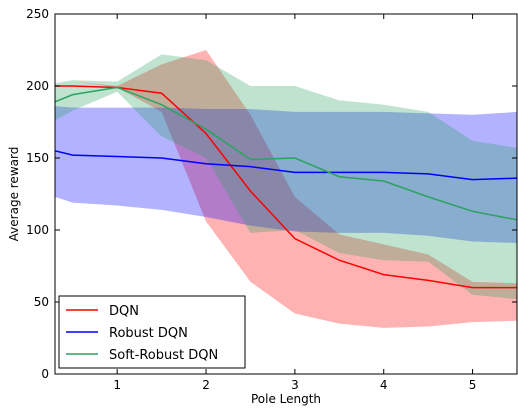 Image resolution: width=518 pixels, height=412 pixels. What do you see at coordinates (37, 86) in the screenshot?
I see `y-tick-label: 200` at bounding box center [37, 86].